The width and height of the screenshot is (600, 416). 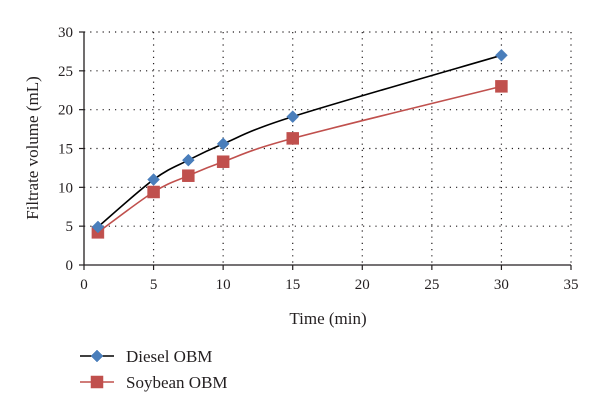 What do you see at coordinates (32, 148) in the screenshot?
I see `y-axis-title: Filtrate volume (mL)` at bounding box center [32, 148].